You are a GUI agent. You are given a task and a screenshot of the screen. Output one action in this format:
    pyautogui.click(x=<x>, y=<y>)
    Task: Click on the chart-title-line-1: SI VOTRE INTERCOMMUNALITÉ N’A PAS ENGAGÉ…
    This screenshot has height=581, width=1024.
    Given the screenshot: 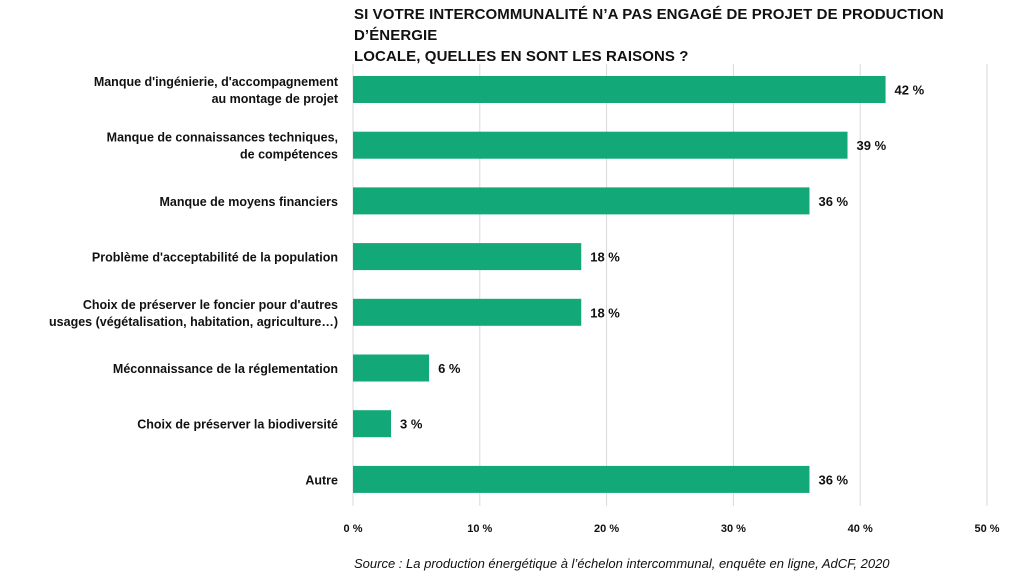 What is the action you would take?
    pyautogui.click(x=649, y=25)
    